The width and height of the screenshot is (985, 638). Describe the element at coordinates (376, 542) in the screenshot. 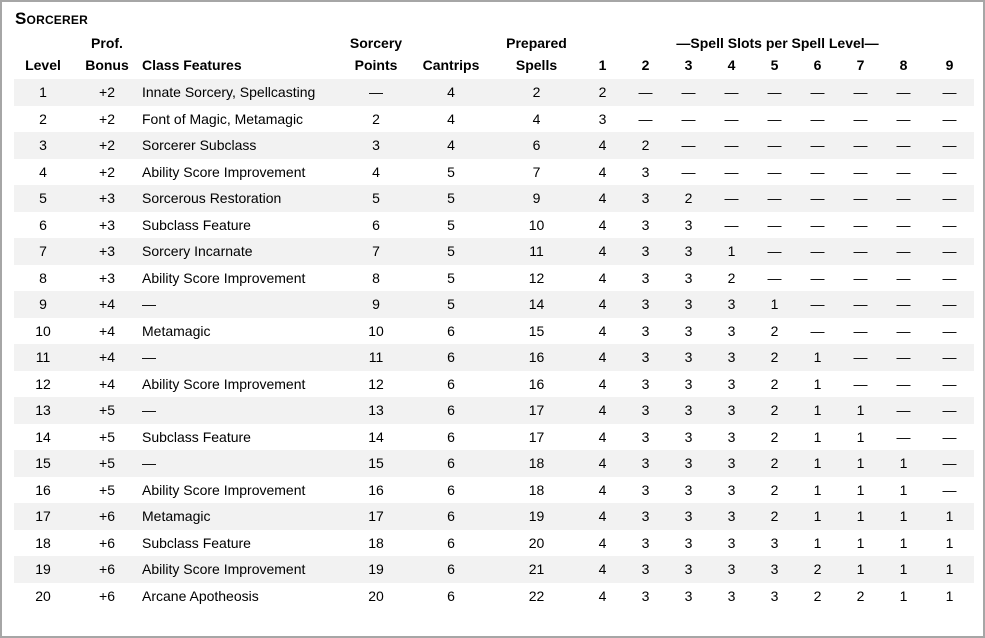

I see `sorcery-points-cell: 18` at that location.